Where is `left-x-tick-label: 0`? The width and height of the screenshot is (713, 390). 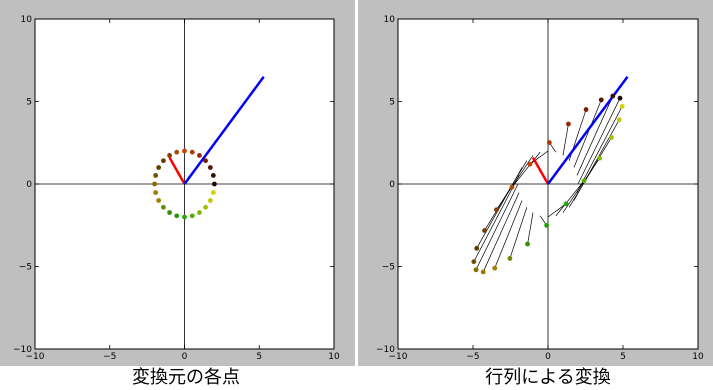
left-x-tick-label: 0 is located at coordinates (185, 357).